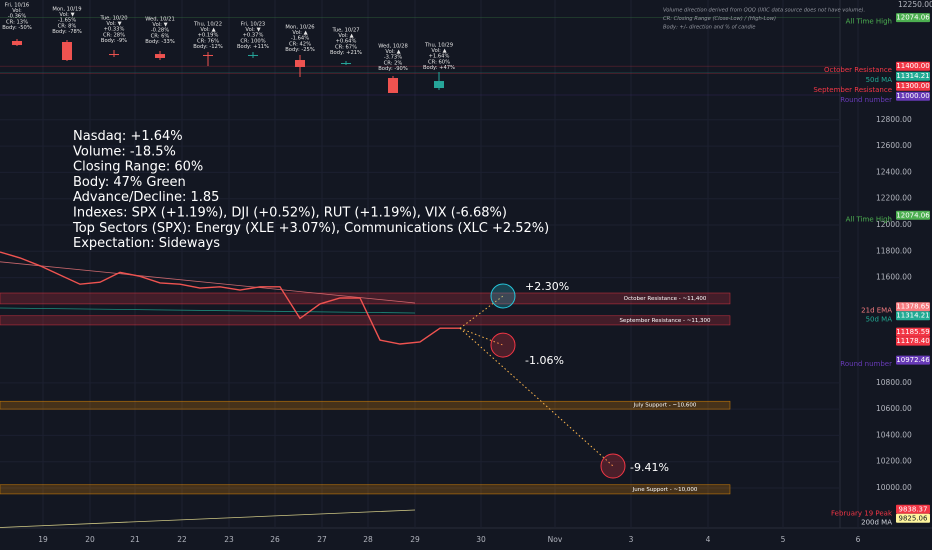 This screenshot has width=932, height=550. I want to click on band-label: September Resistance - ~11,300, so click(665, 321).